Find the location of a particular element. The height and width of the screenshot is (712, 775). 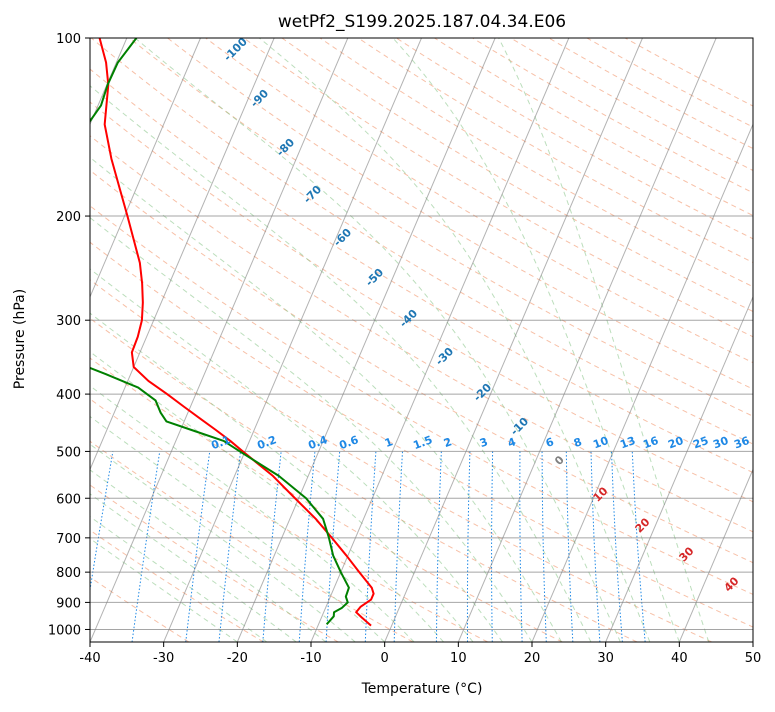

x-axis-label: Temperature (°C) is located at coordinates (422, 689).